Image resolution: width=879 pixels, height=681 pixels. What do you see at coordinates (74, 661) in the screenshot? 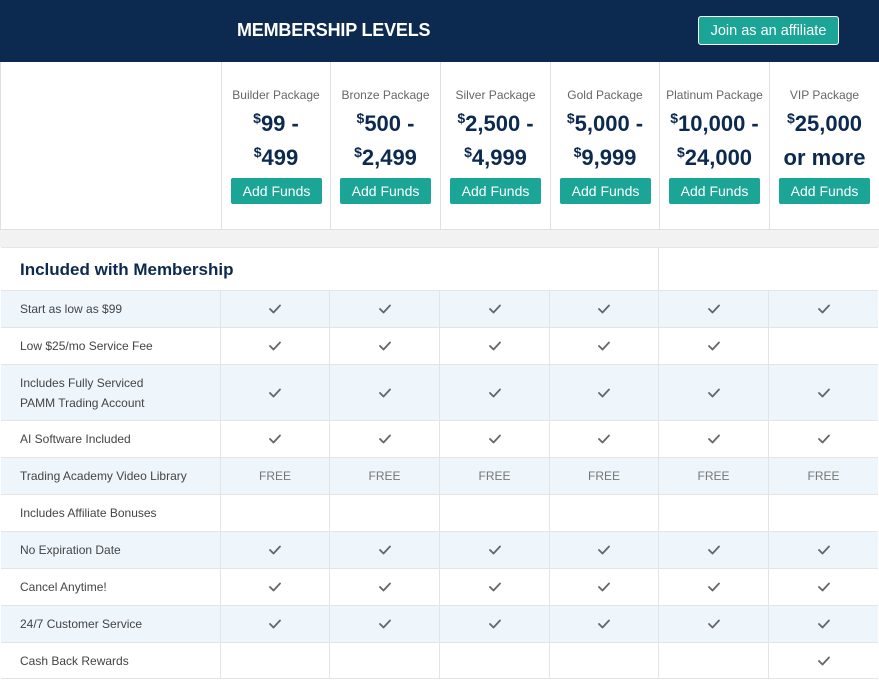
I see `feature-label: Cash Back Rewards` at bounding box center [74, 661].